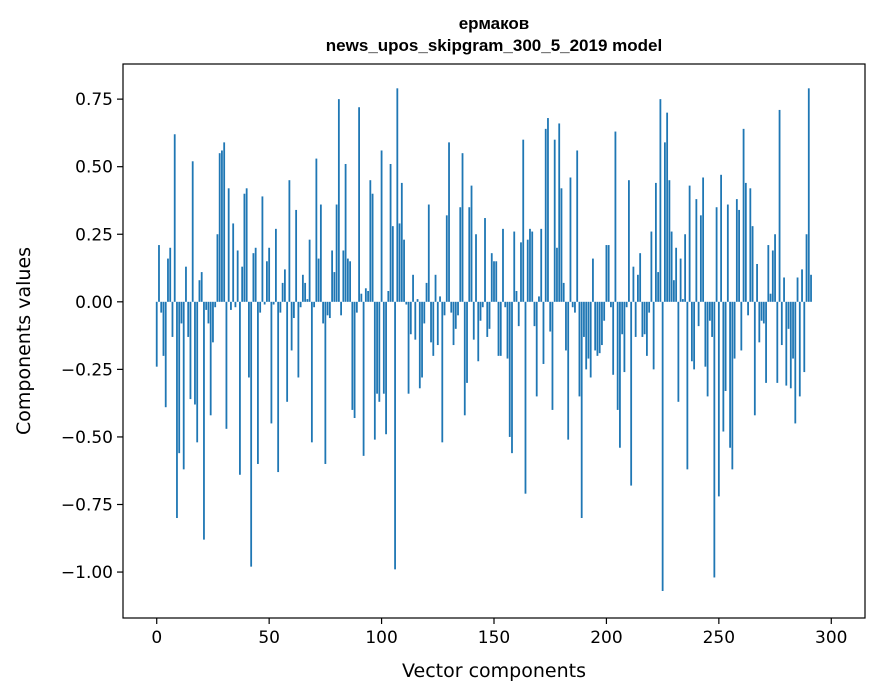 Image resolution: width=880 pixels, height=696 pixels. Describe the element at coordinates (94, 100) in the screenshot. I see `y-tick-label: 0.75` at that location.